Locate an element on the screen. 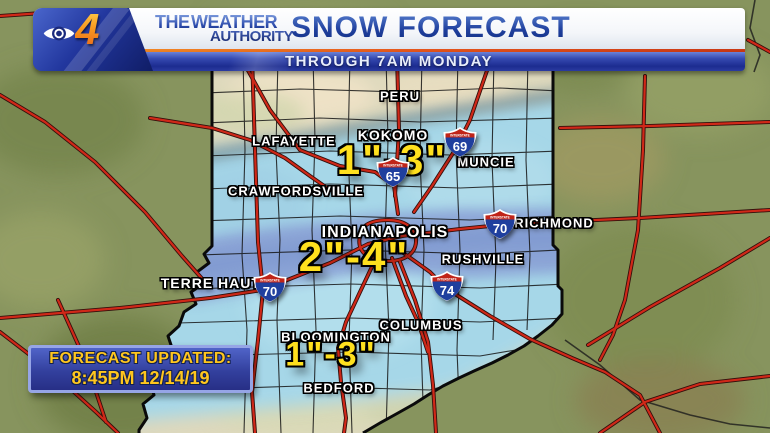 This screenshot has height=433, width=770. station-number: 4 is located at coordinates (87, 29).